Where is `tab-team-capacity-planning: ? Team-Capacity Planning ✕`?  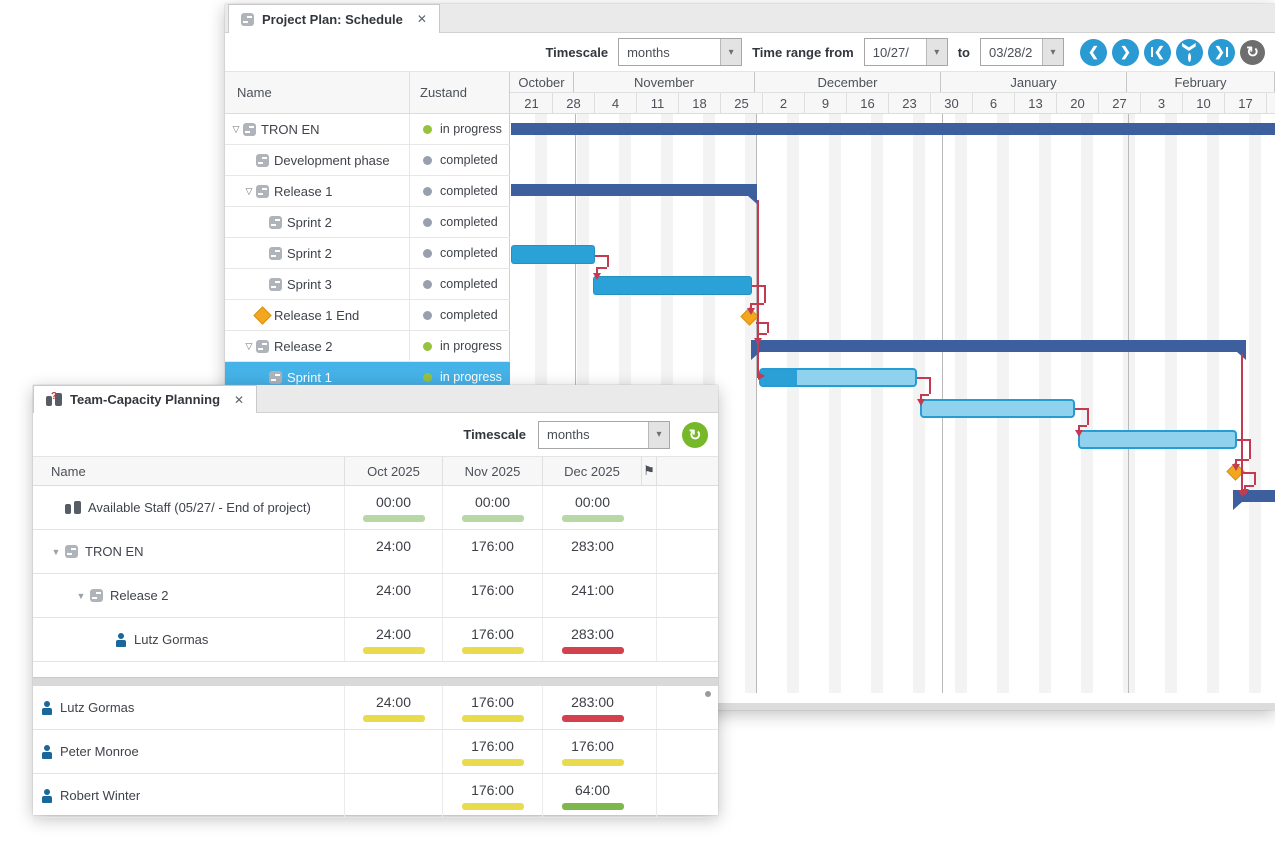
tab-team-capacity-planning: ? Team-Capacity Planning ✕ is located at coordinates (145, 399).